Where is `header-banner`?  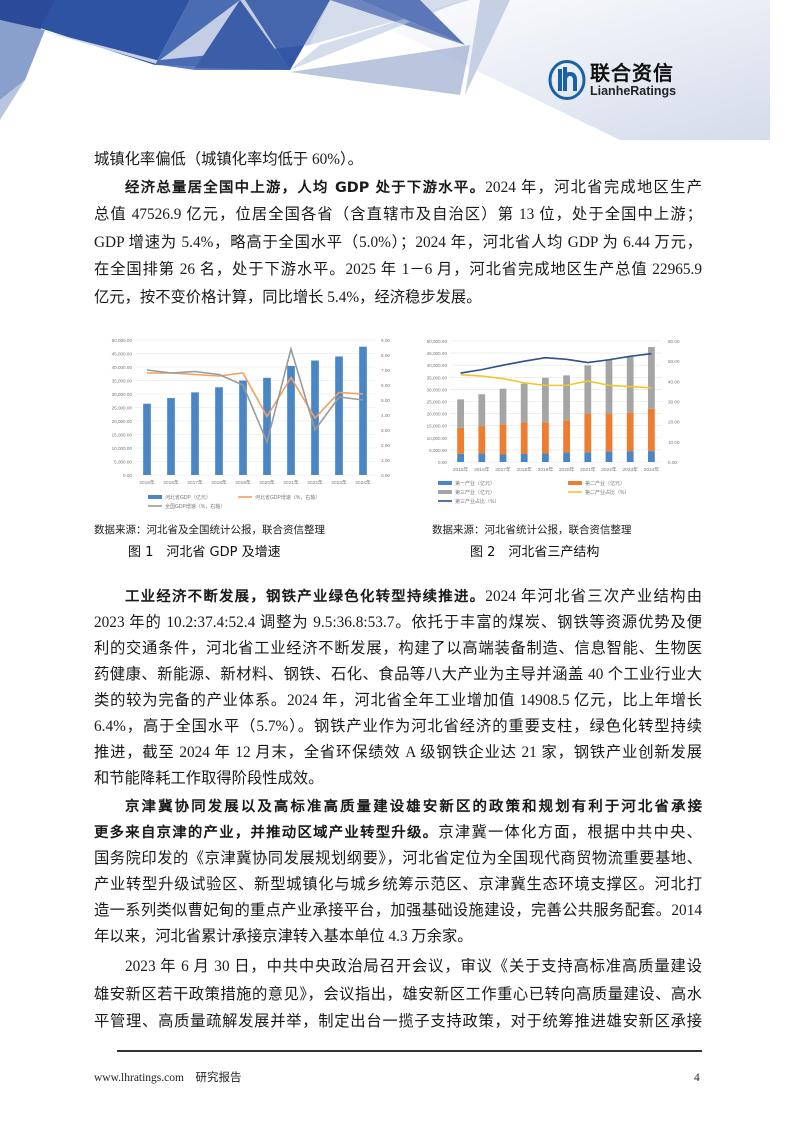 header-banner is located at coordinates (397, 70).